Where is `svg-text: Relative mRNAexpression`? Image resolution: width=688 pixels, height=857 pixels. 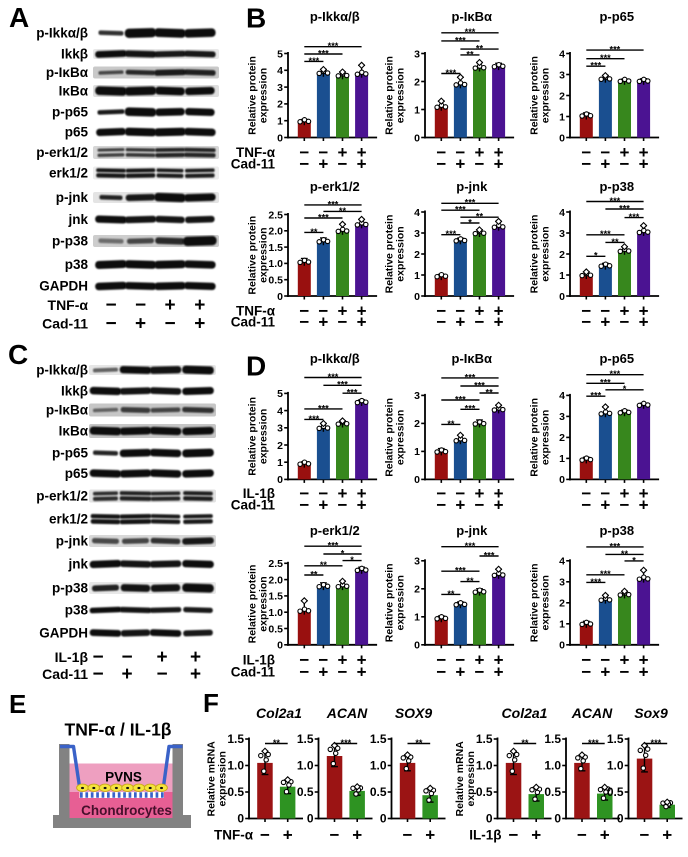
svg-text: Relative mRNAexpression is located at coordinates (217, 779).